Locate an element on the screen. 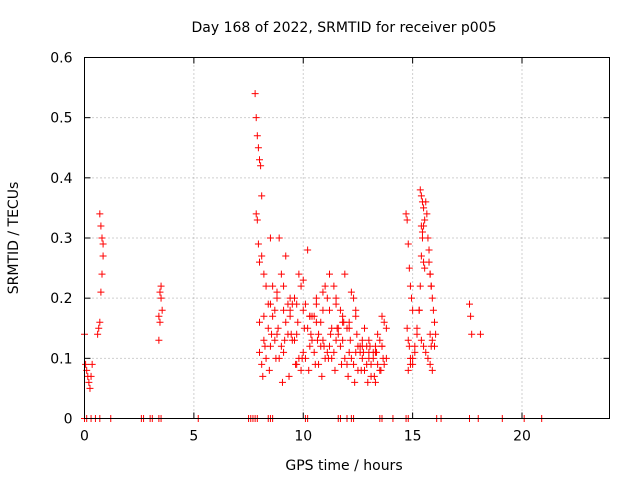  x-axis-label: GPS time / hours is located at coordinates (343, 466).